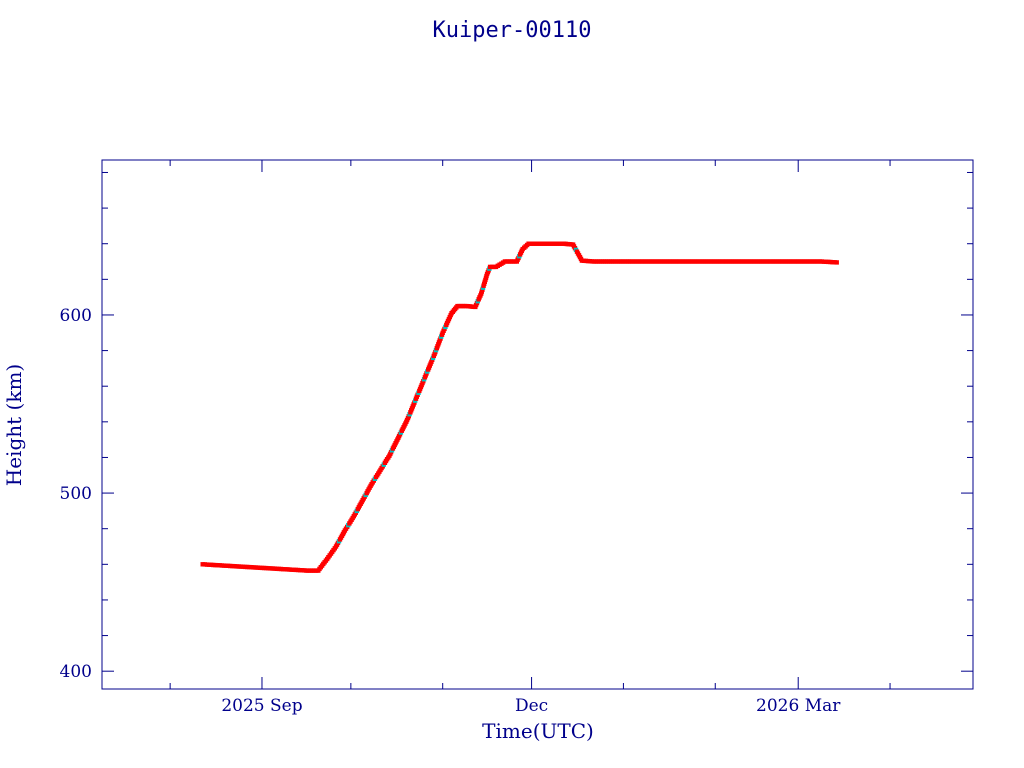 The width and height of the screenshot is (1024, 768). I want to click on x-axis-label: Time(UTC), so click(538, 731).